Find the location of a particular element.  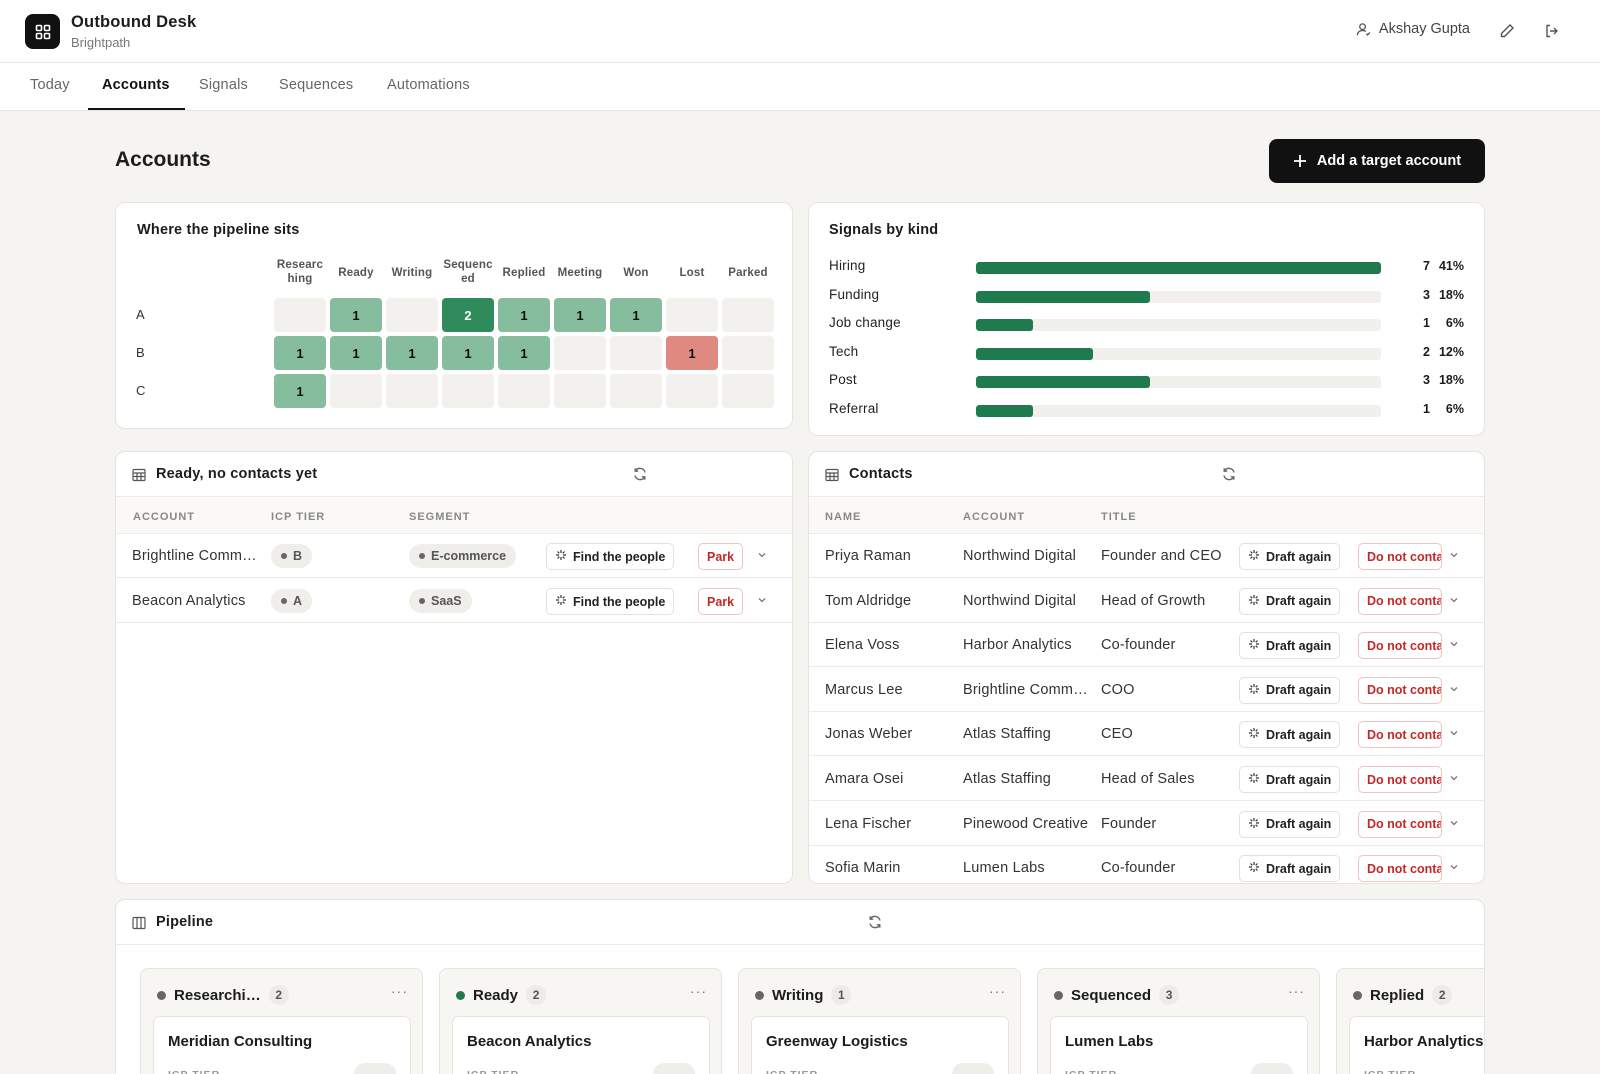

edit-icon is located at coordinates (1507, 31).